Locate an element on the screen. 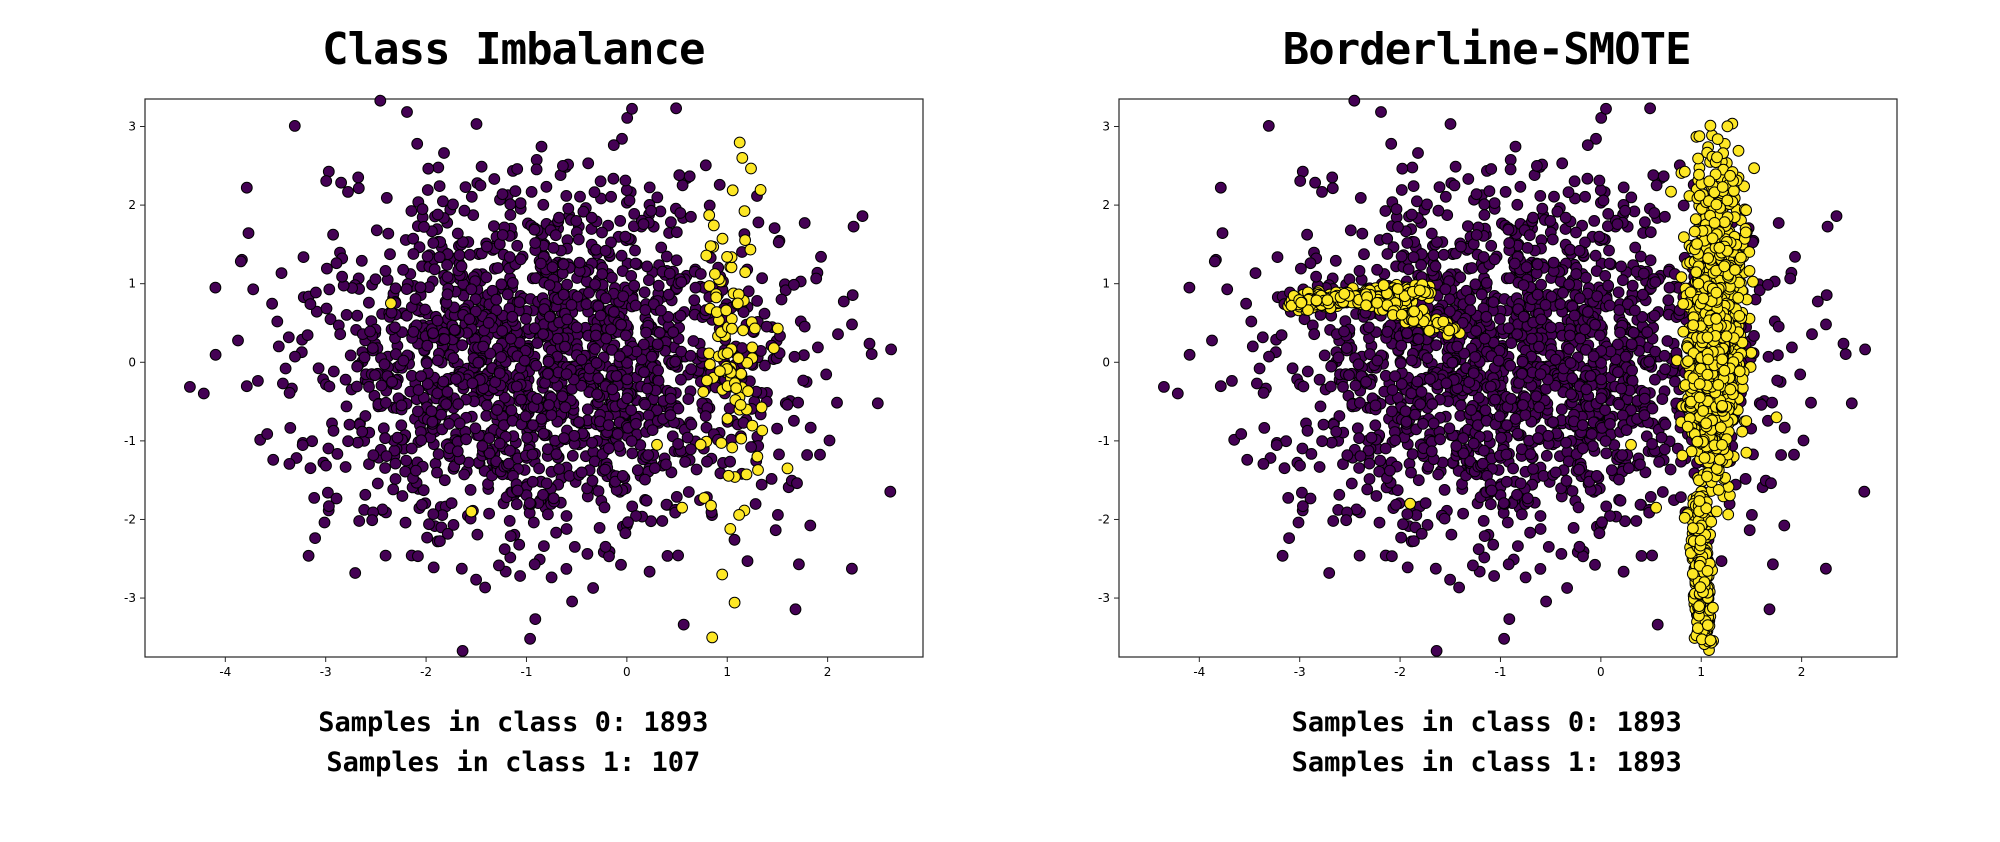 This screenshot has height=842, width=2000. x-tick-label: 1 is located at coordinates (1701, 672).